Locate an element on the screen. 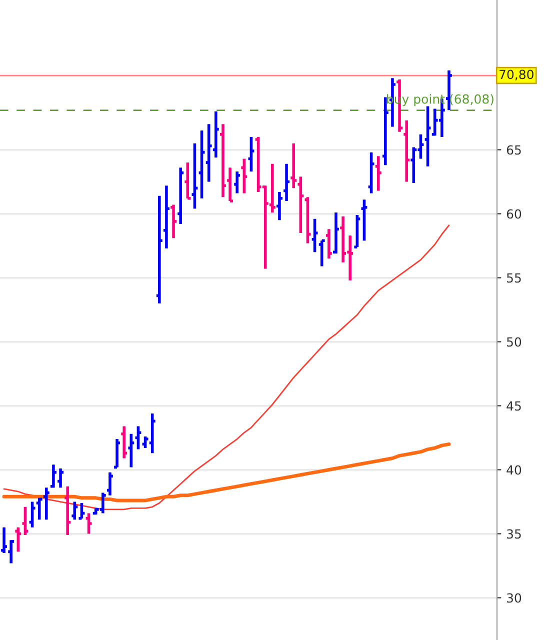  line-series is located at coordinates (226, 472).